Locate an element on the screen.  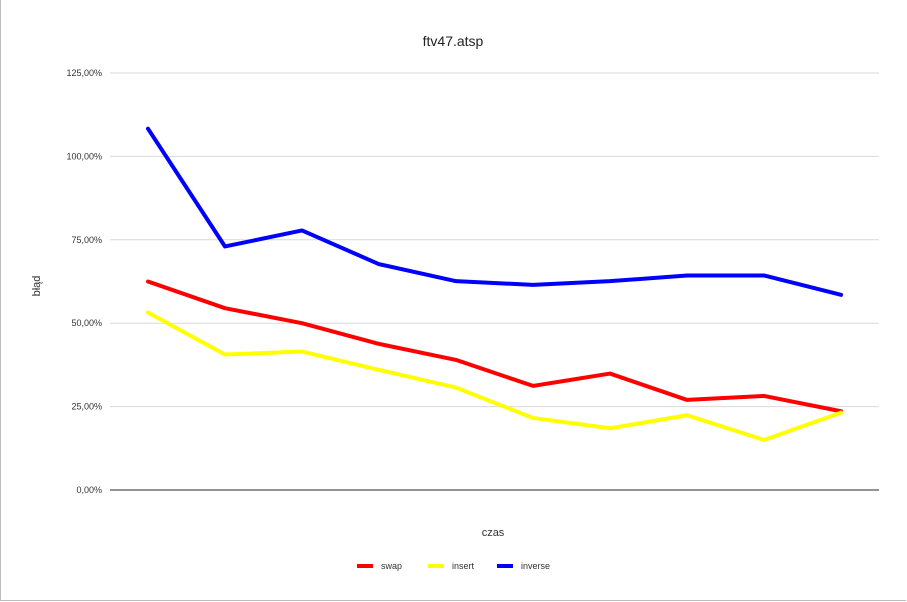
y-tick-label: 125,00% is located at coordinates (84, 73).